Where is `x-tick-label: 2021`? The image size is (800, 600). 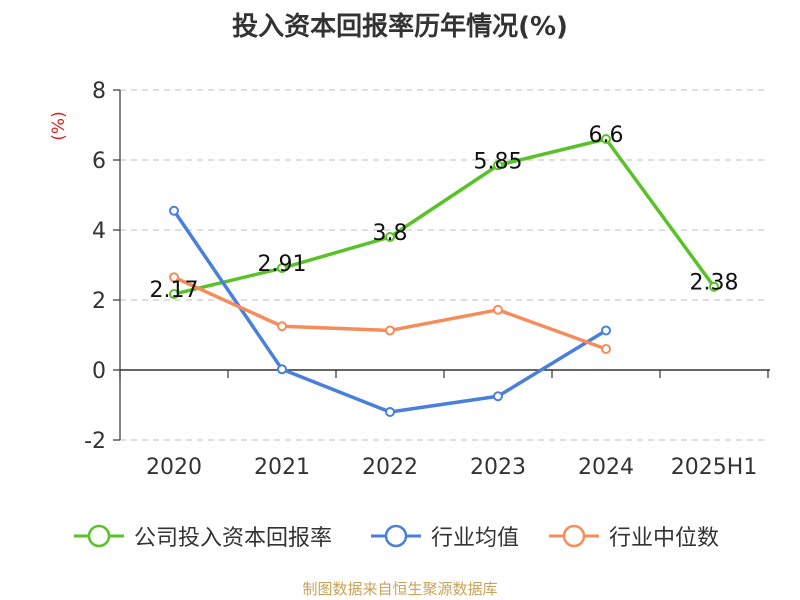 x-tick-label: 2021 is located at coordinates (282, 467).